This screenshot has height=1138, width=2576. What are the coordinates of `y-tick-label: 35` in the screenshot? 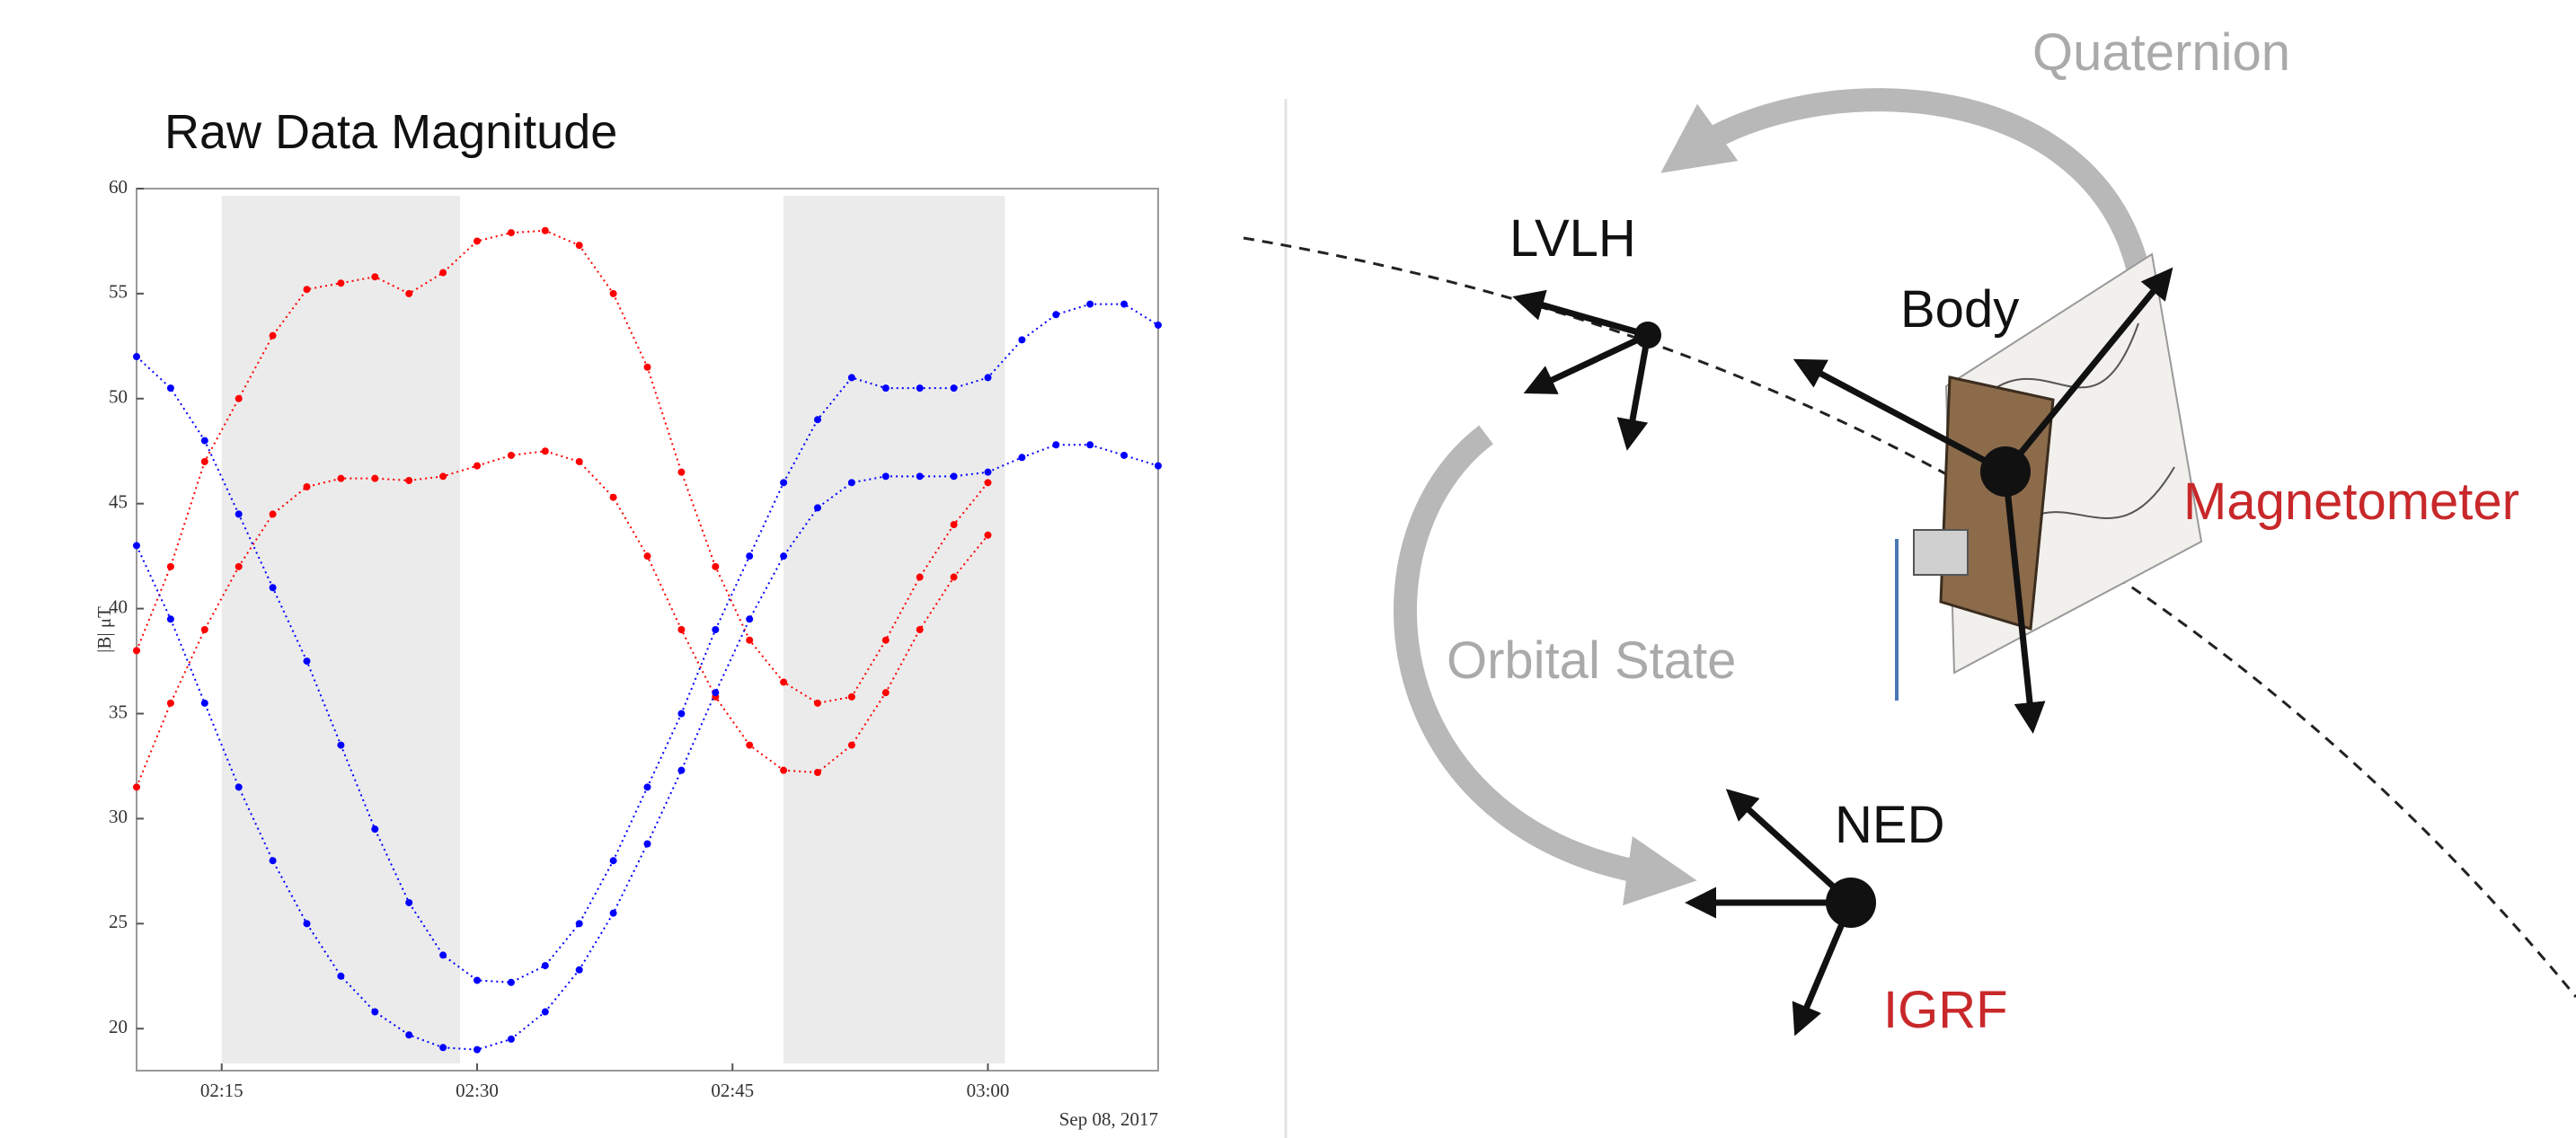 It's located at (118, 711).